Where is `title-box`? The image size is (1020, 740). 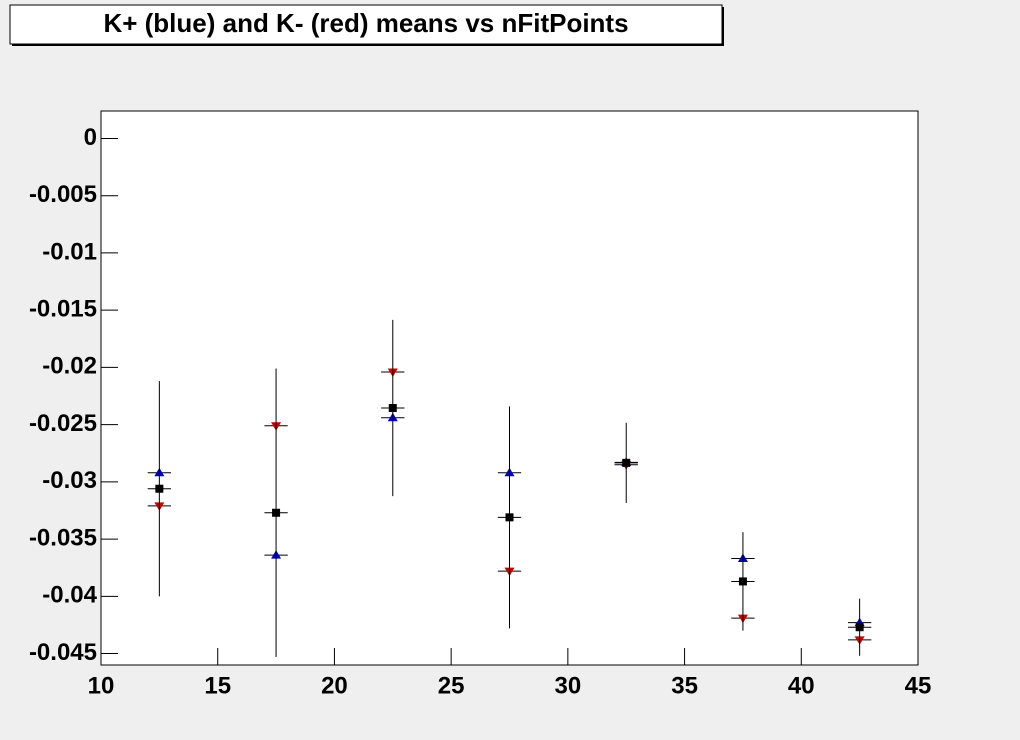
title-box is located at coordinates (366, 24).